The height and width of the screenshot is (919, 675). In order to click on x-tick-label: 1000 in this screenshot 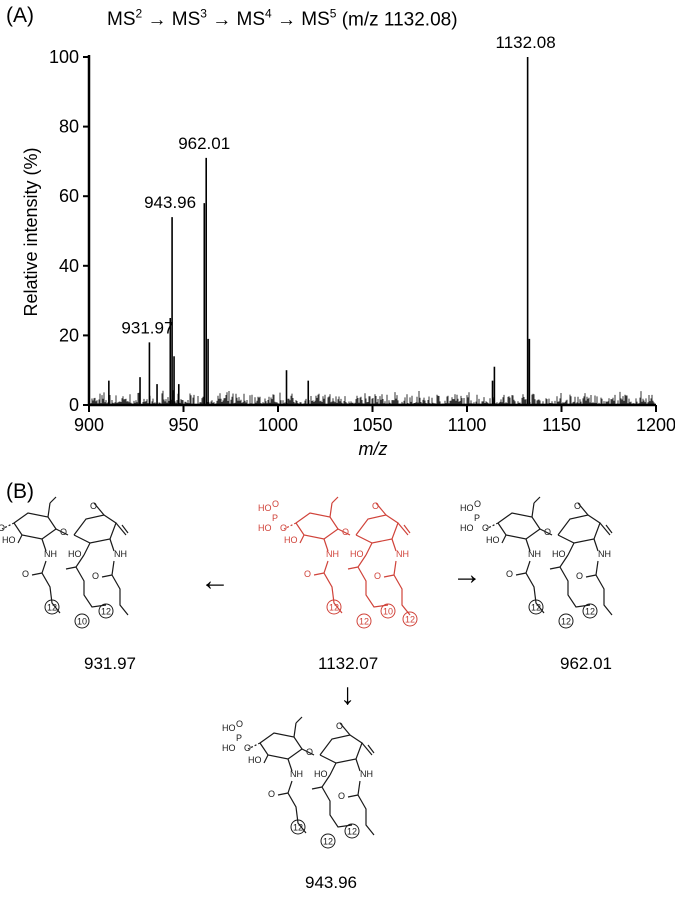, I will do `click(278, 425)`.